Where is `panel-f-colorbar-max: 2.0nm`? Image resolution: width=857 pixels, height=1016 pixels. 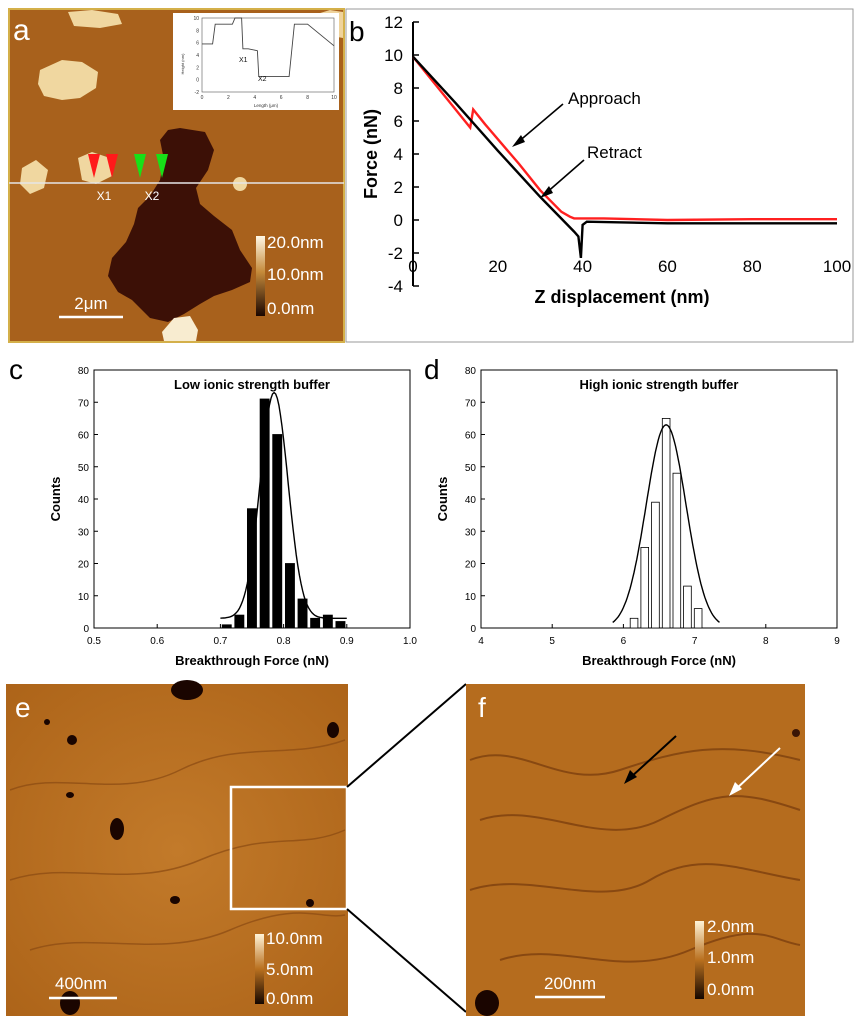
panel-f-colorbar-max: 2.0nm is located at coordinates (730, 926).